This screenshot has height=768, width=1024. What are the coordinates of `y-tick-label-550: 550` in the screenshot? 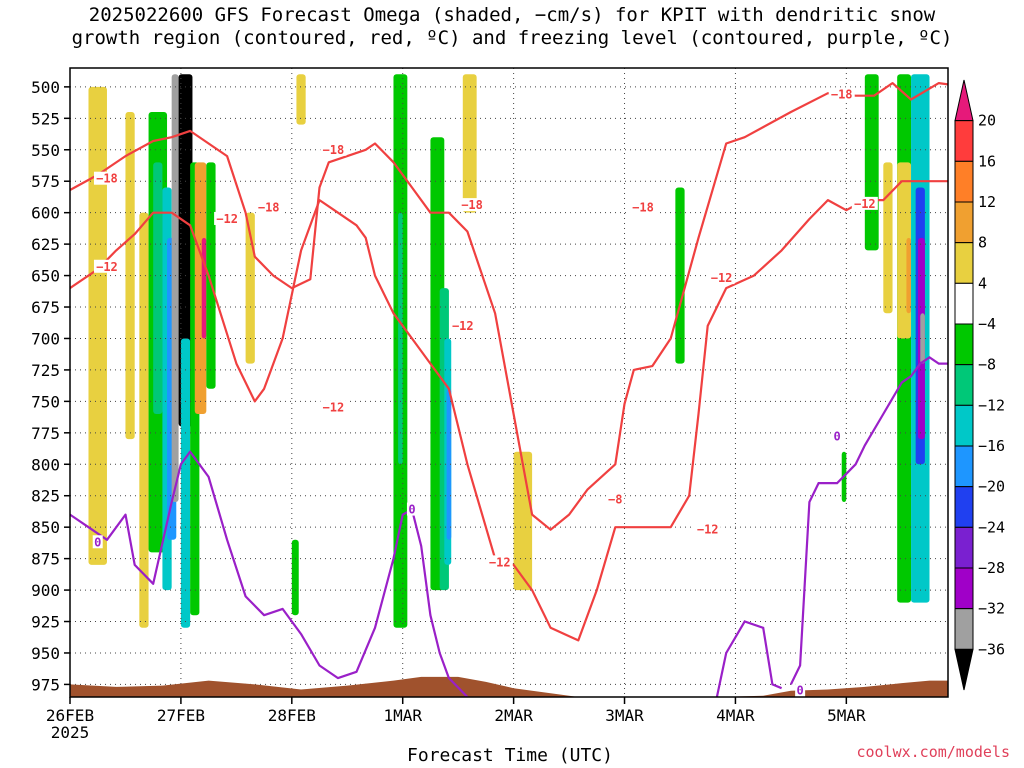 It's located at (45, 150).